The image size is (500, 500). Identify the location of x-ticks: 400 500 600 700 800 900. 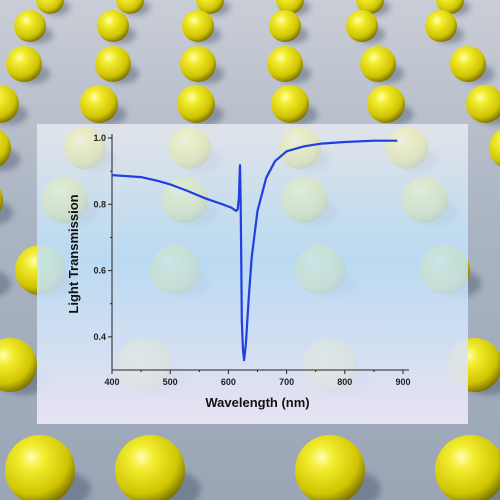
(257, 378).